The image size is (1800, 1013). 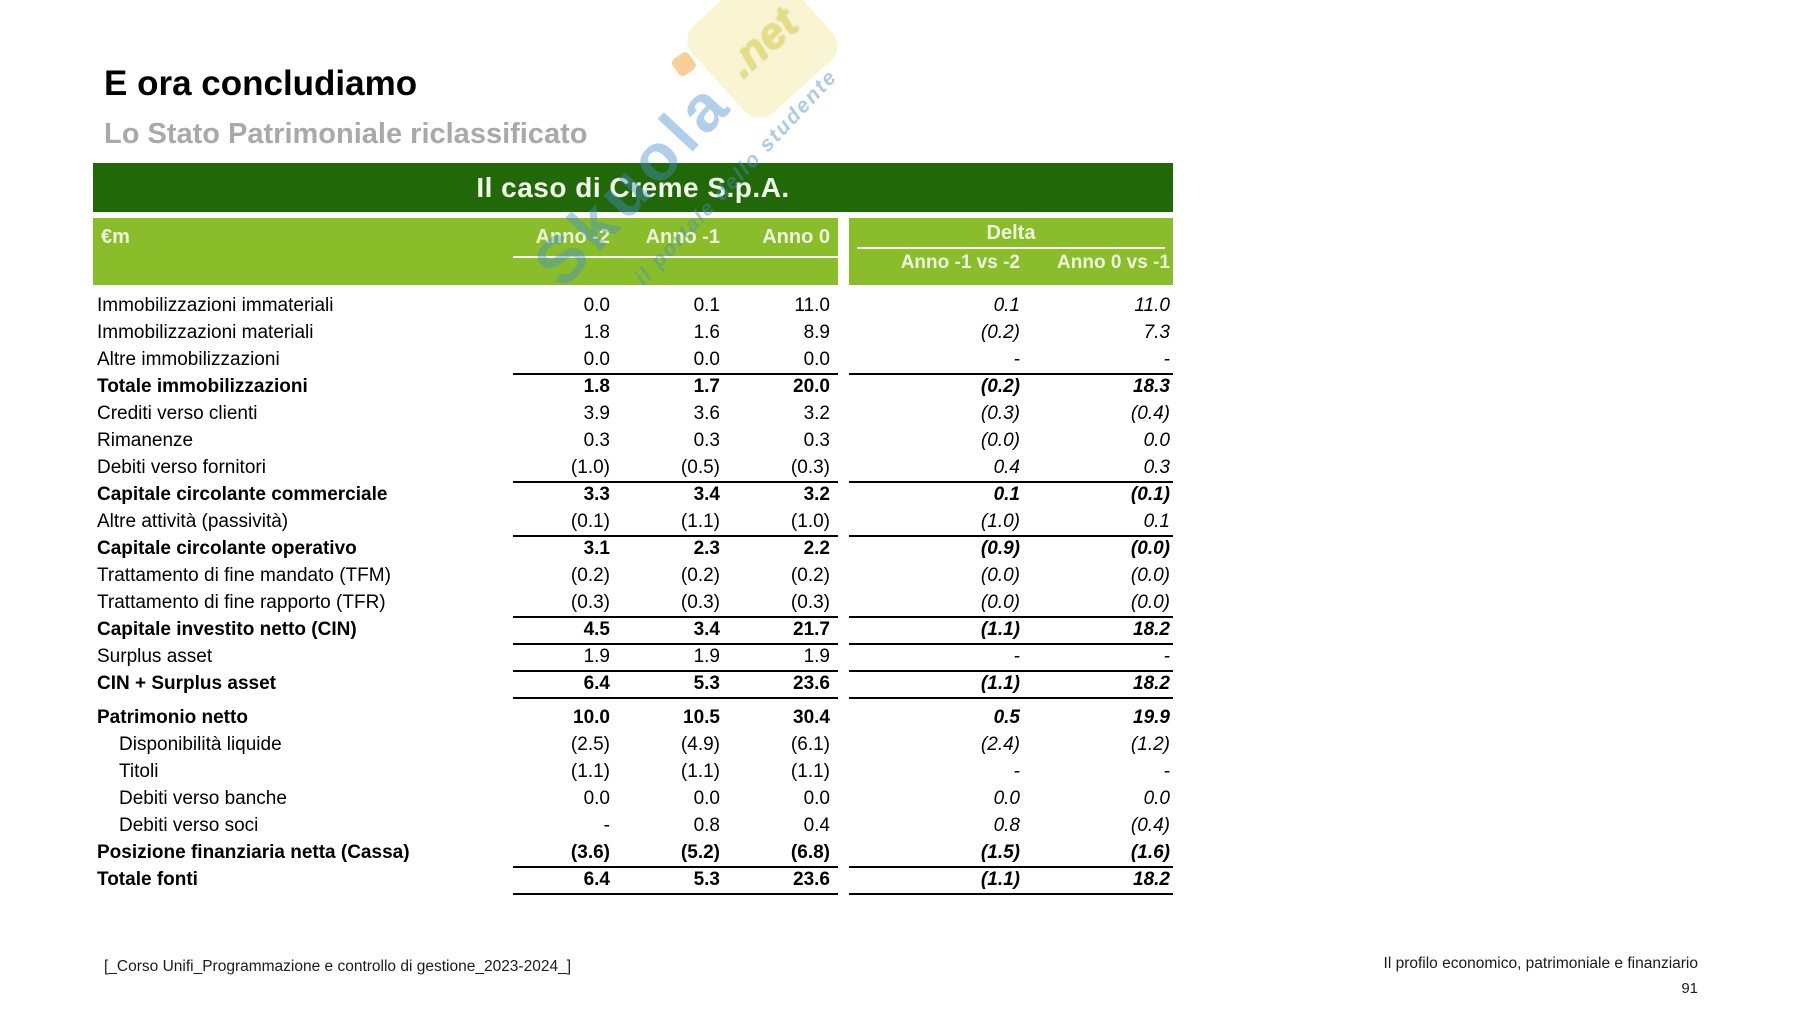 I want to click on table-row: Debiti verso soci - 0.8 0.4 0.8 (0.4), so click(x=633, y=825).